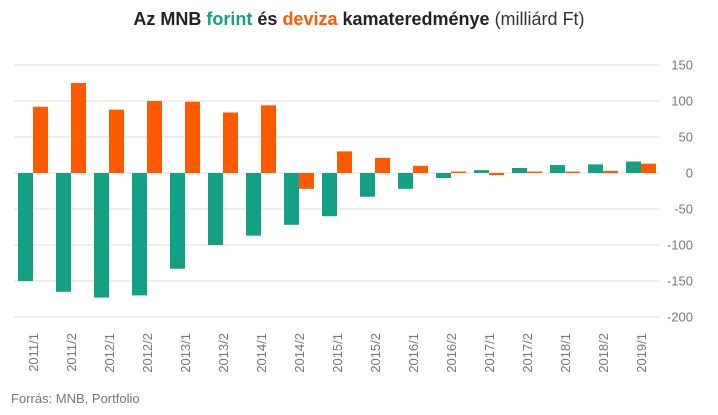  What do you see at coordinates (147, 353) in the screenshot?
I see `x-tick-label: 2012/2` at bounding box center [147, 353].